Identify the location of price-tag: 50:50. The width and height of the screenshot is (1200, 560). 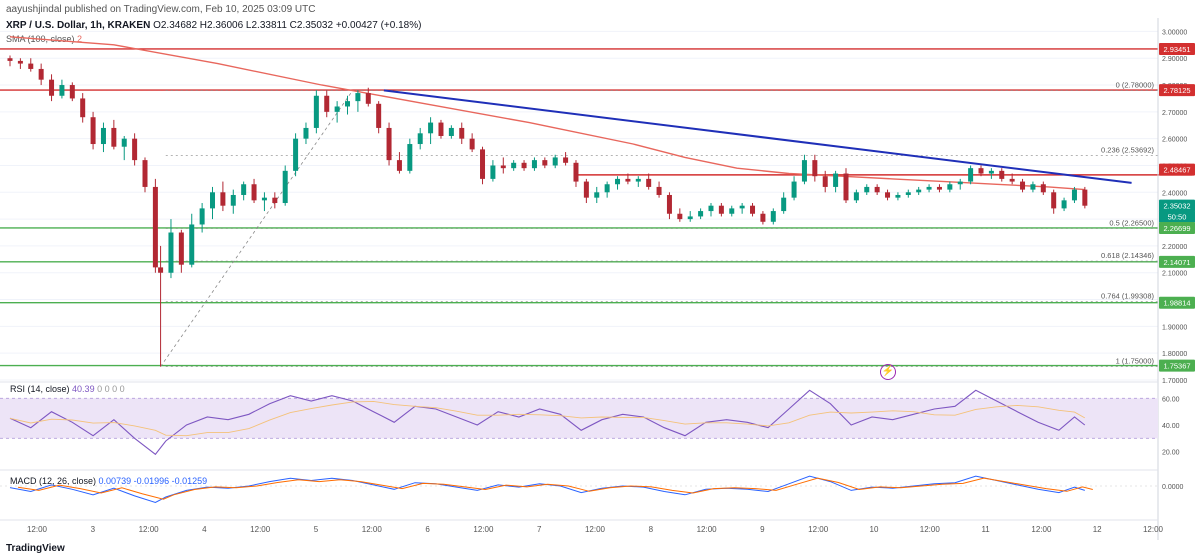
(1177, 216).